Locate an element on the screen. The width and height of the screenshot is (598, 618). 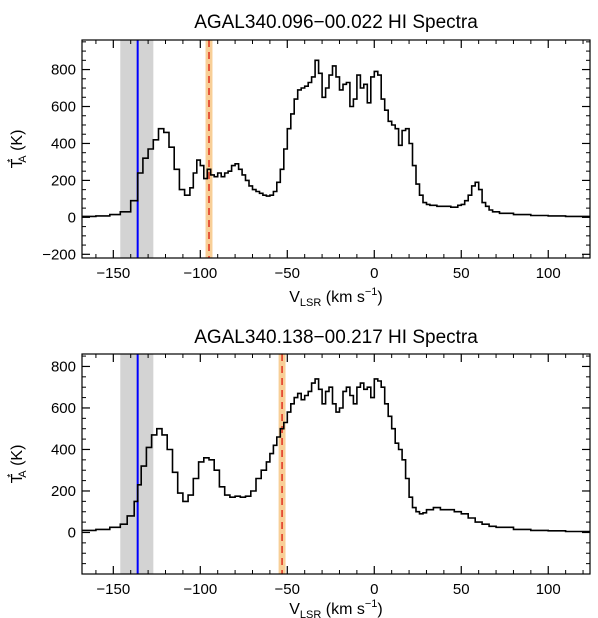
chart-title: AGAL340.138−00.217 HI Spectra is located at coordinates (336, 337).